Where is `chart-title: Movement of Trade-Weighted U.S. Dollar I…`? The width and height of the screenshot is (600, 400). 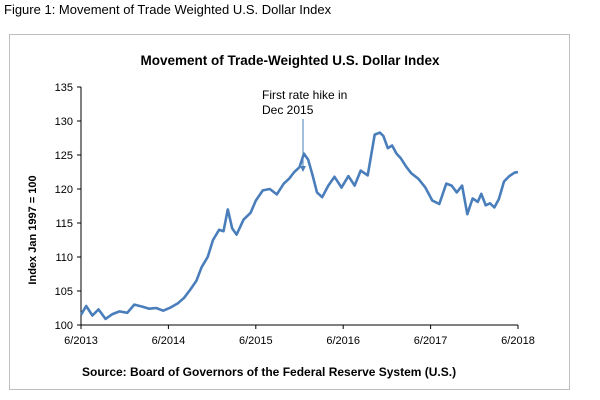
chart-title: Movement of Trade-Weighted U.S. Dollar I… is located at coordinates (290, 60).